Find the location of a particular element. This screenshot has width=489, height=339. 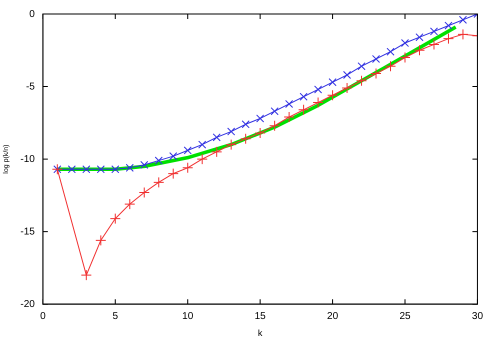

y-tick-label: 0 is located at coordinates (32, 14).